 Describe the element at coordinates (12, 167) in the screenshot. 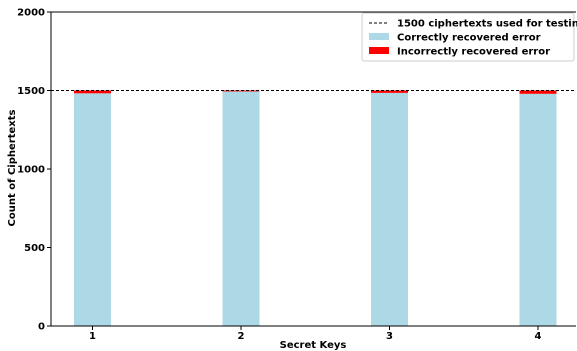

I see `y-axis-label: Count of Ciphertexts` at that location.